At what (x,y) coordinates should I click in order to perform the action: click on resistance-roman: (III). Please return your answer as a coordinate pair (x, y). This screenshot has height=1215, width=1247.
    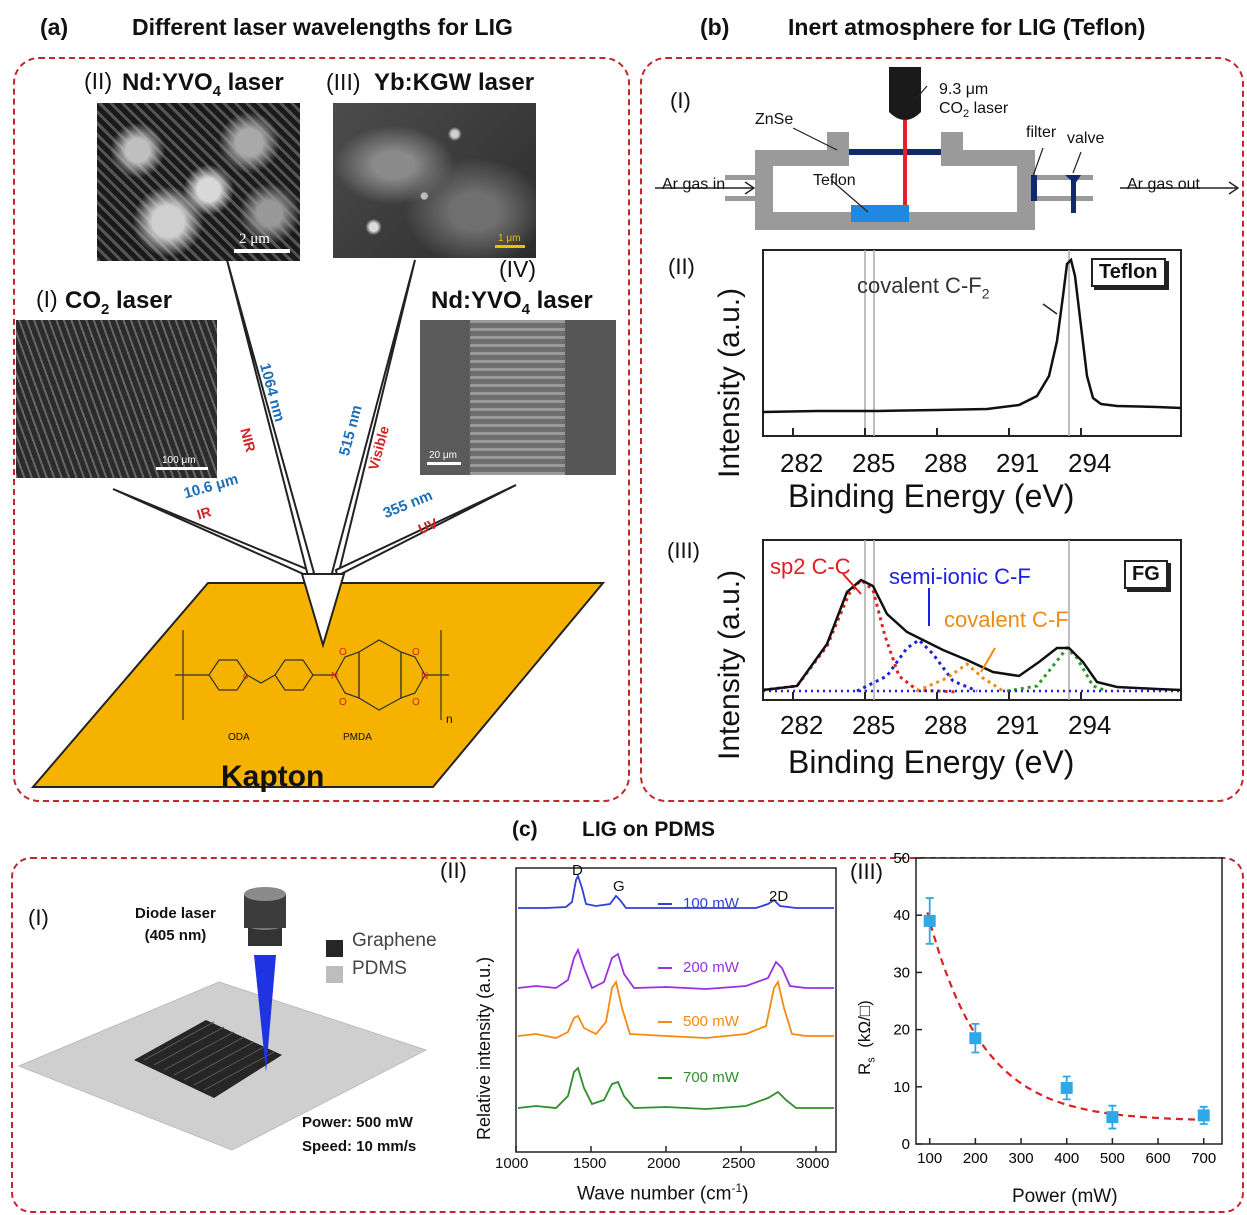
    Looking at the image, I should click on (866, 871).